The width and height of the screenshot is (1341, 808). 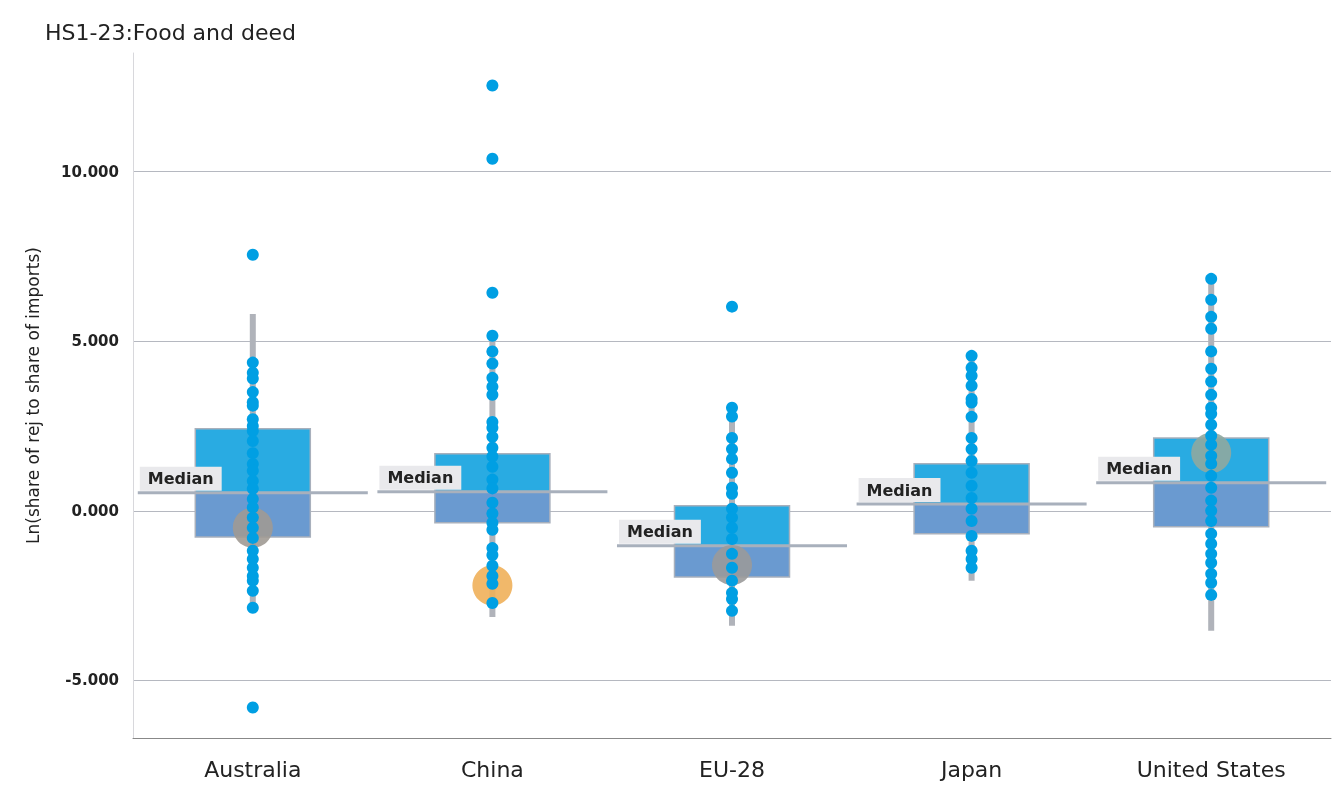 What do you see at coordinates (32, 395) in the screenshot?
I see `y-axis-title: Ln(share of rej to share of imports)` at bounding box center [32, 395].